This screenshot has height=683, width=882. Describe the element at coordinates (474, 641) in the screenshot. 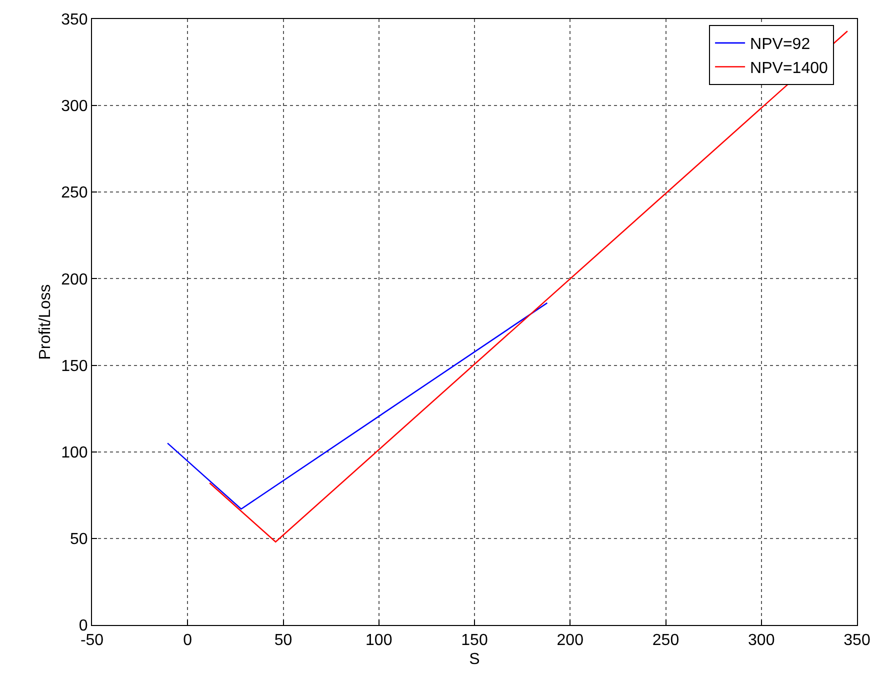

I see `x-tick-label: 150` at that location.